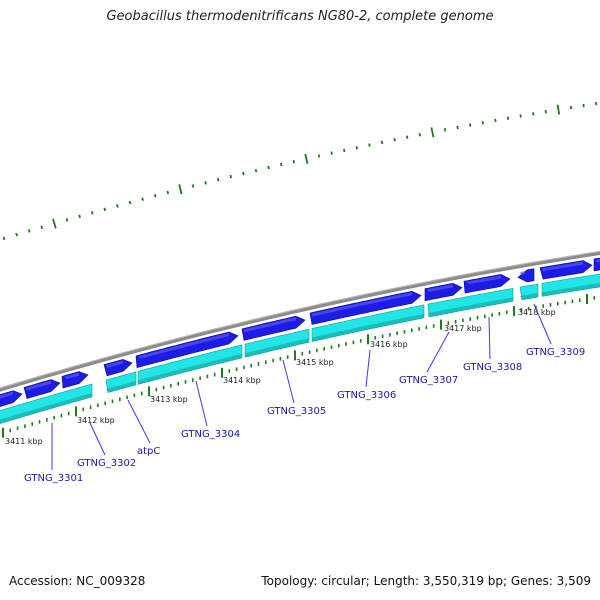 This screenshot has height=600, width=600. What do you see at coordinates (492, 367) in the screenshot?
I see `gene-label-gtng-3308: GTNG_3308` at bounding box center [492, 367].